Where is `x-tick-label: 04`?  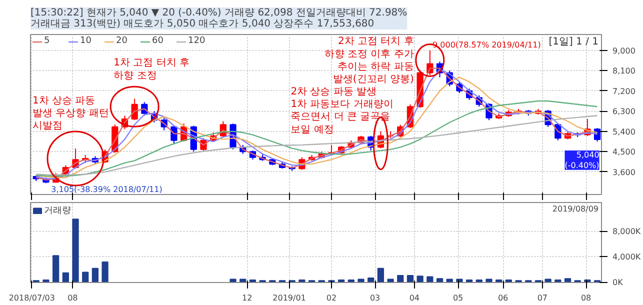
x-tick-label: 04 is located at coordinates (414, 298).